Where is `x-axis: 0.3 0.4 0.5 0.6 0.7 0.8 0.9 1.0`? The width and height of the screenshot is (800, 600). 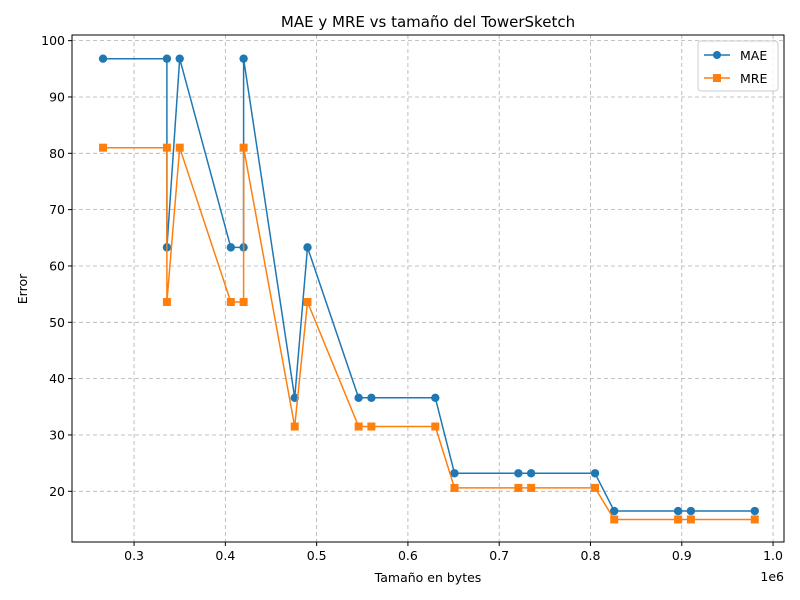
x-axis: 0.3 0.4 0.5 0.6 0.7 0.8 0.9 1.0 is located at coordinates (453, 552).